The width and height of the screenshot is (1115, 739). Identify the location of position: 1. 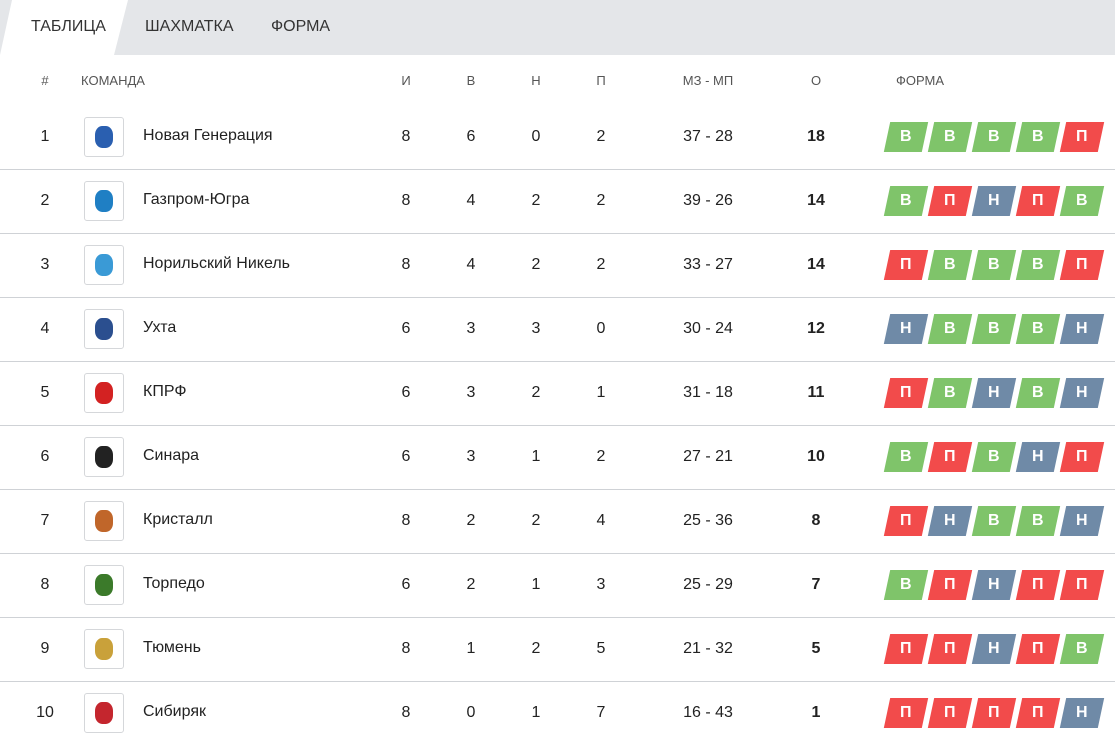
(45, 136).